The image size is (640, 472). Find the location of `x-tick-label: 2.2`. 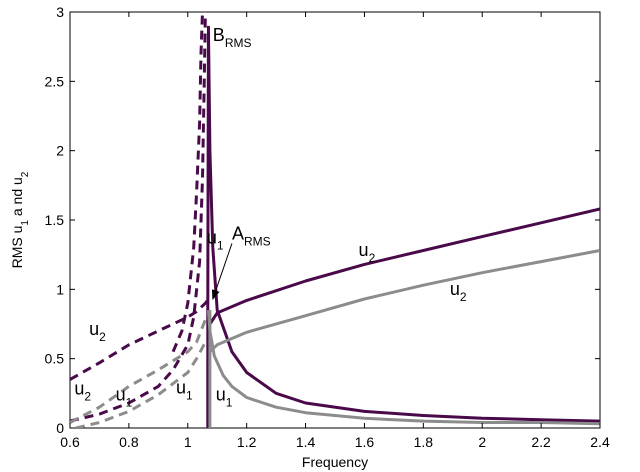

x-tick-label: 2.2 is located at coordinates (541, 442).